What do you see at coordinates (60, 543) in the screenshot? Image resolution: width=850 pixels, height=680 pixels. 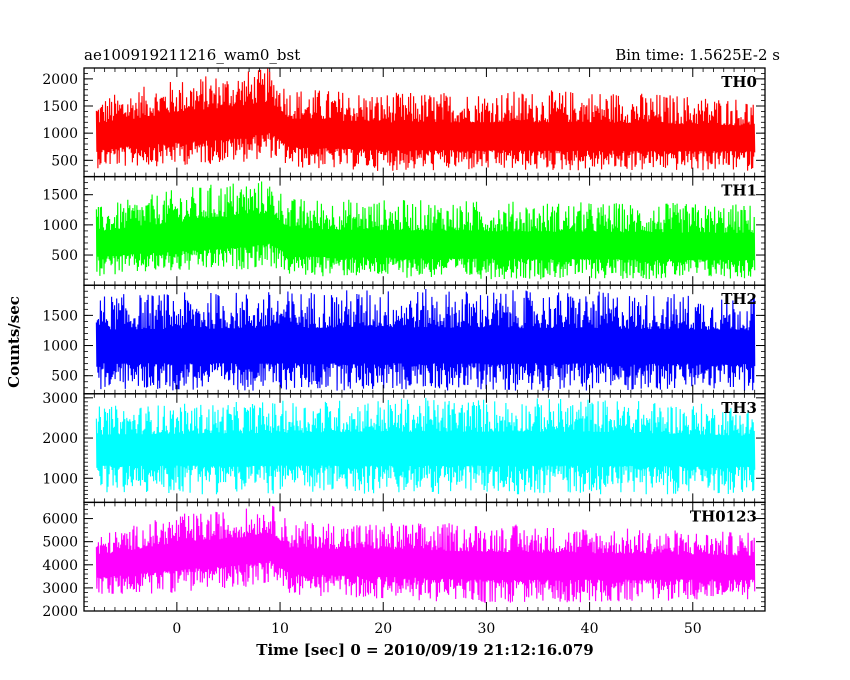 I see `y-tick-label: 5000` at bounding box center [60, 543].